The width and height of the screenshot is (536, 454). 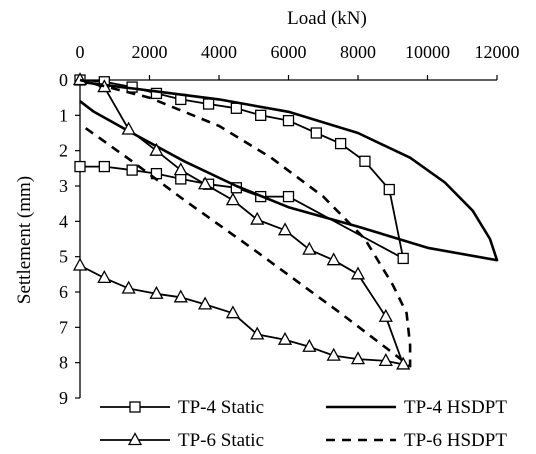 I want to click on x-tick-label: 12000, so click(x=497, y=52).